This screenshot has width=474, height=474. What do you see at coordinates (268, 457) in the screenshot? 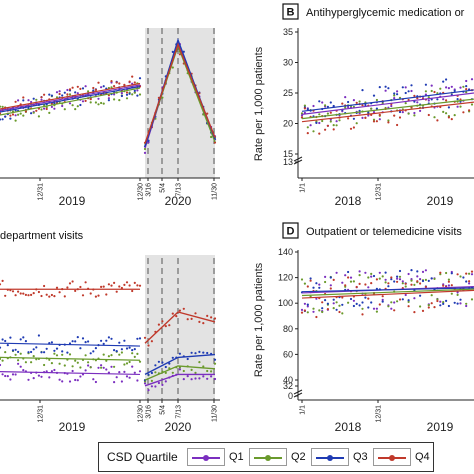
I see `legend-item-q2` at bounding box center [268, 457].